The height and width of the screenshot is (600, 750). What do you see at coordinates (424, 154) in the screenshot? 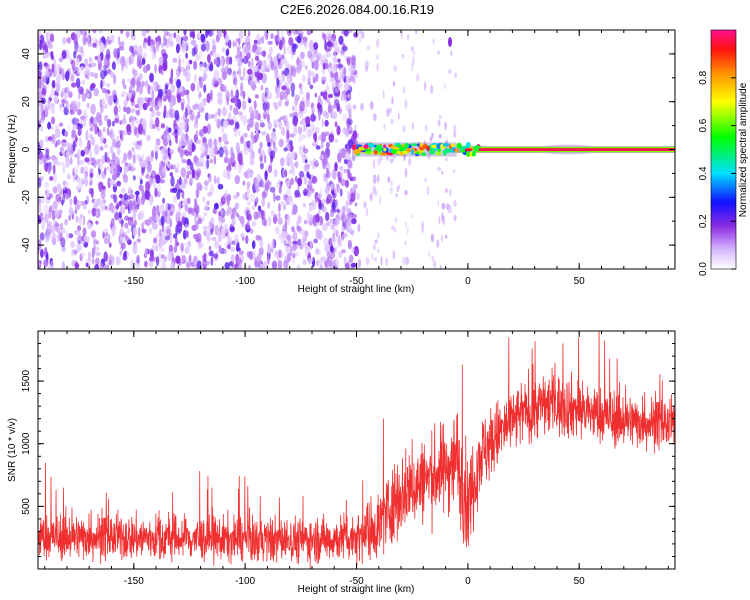
I see `signal-band-cell` at bounding box center [424, 154].